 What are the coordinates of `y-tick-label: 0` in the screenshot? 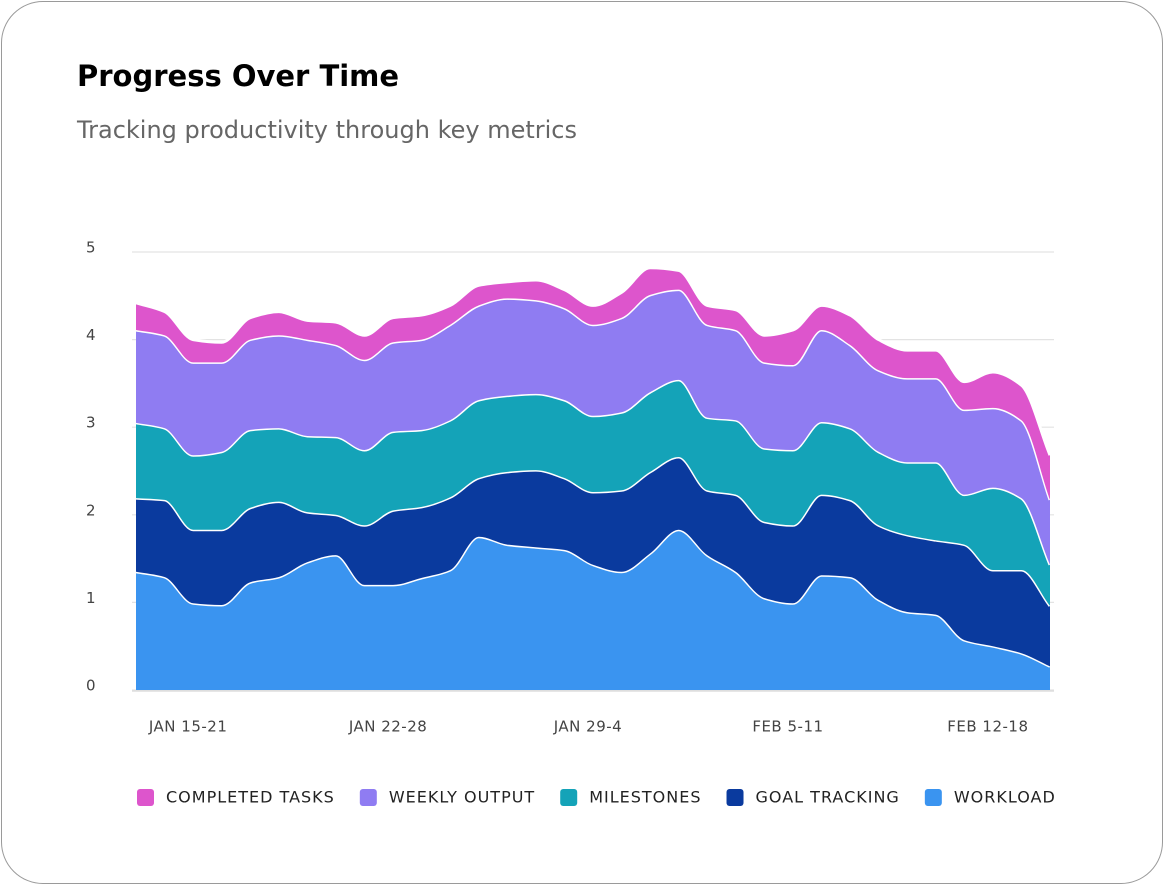 It's located at (91, 686).